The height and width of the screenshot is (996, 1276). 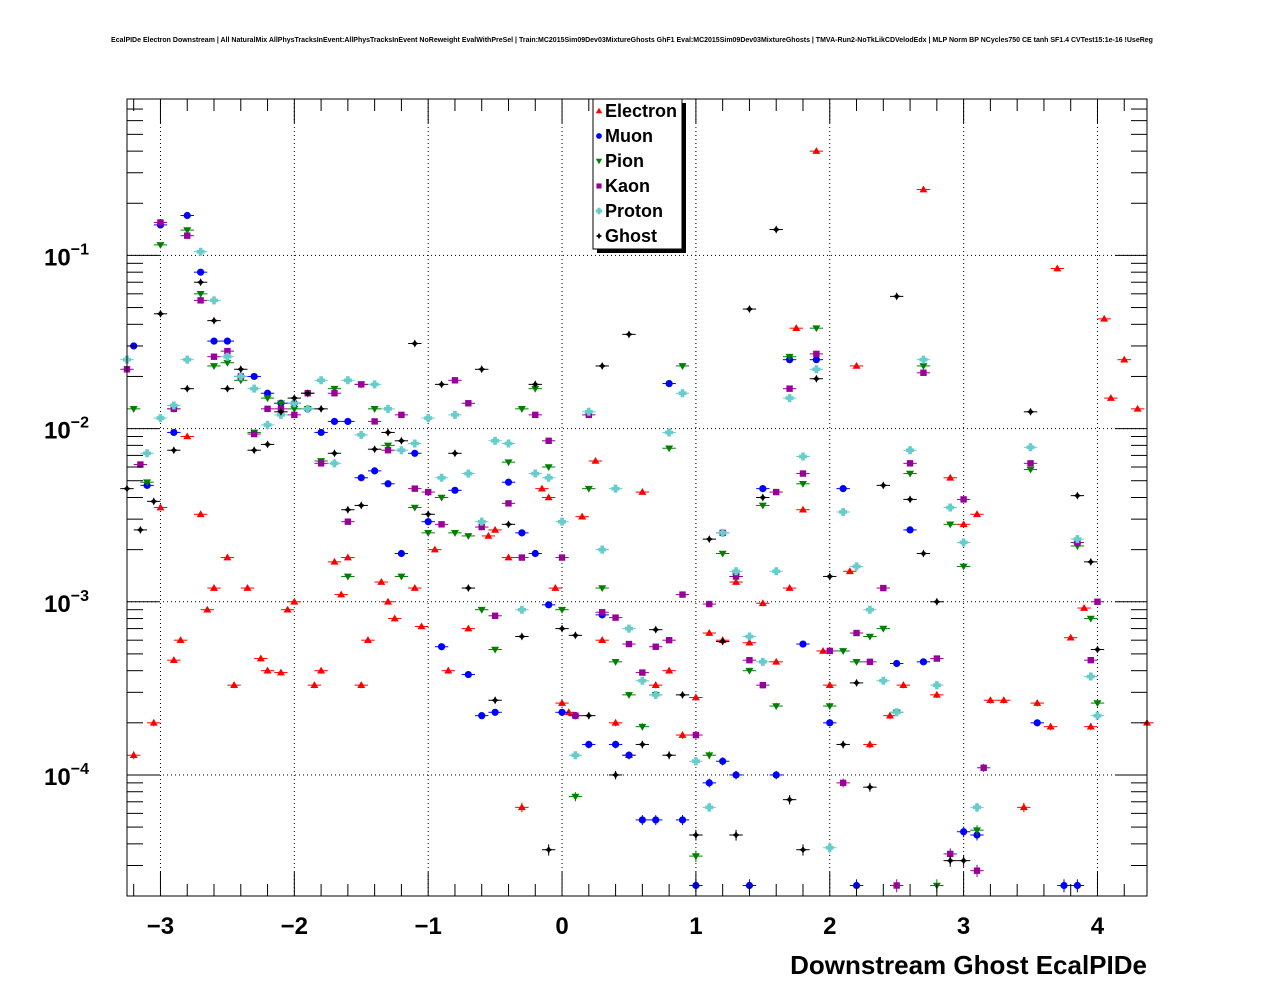 I want to click on y-tick-label: 10−3, so click(x=66, y=603).